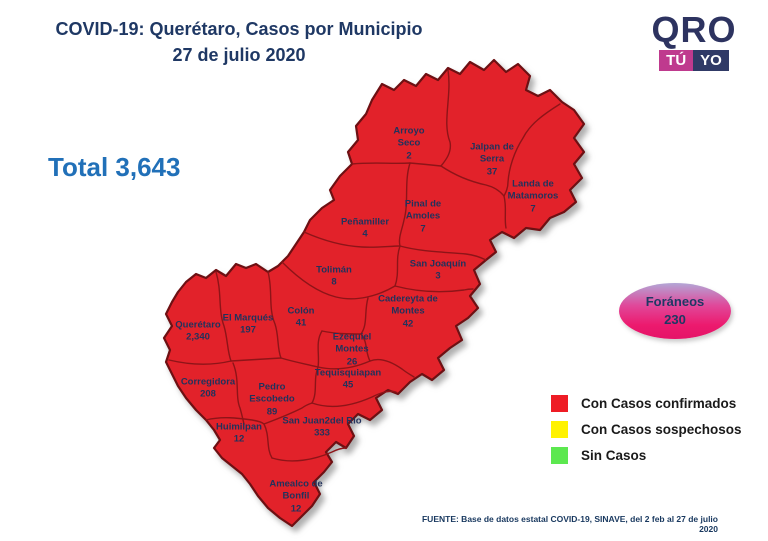 This screenshot has height=541, width=768. I want to click on qro-logo-bar: TÚ YO, so click(694, 60).